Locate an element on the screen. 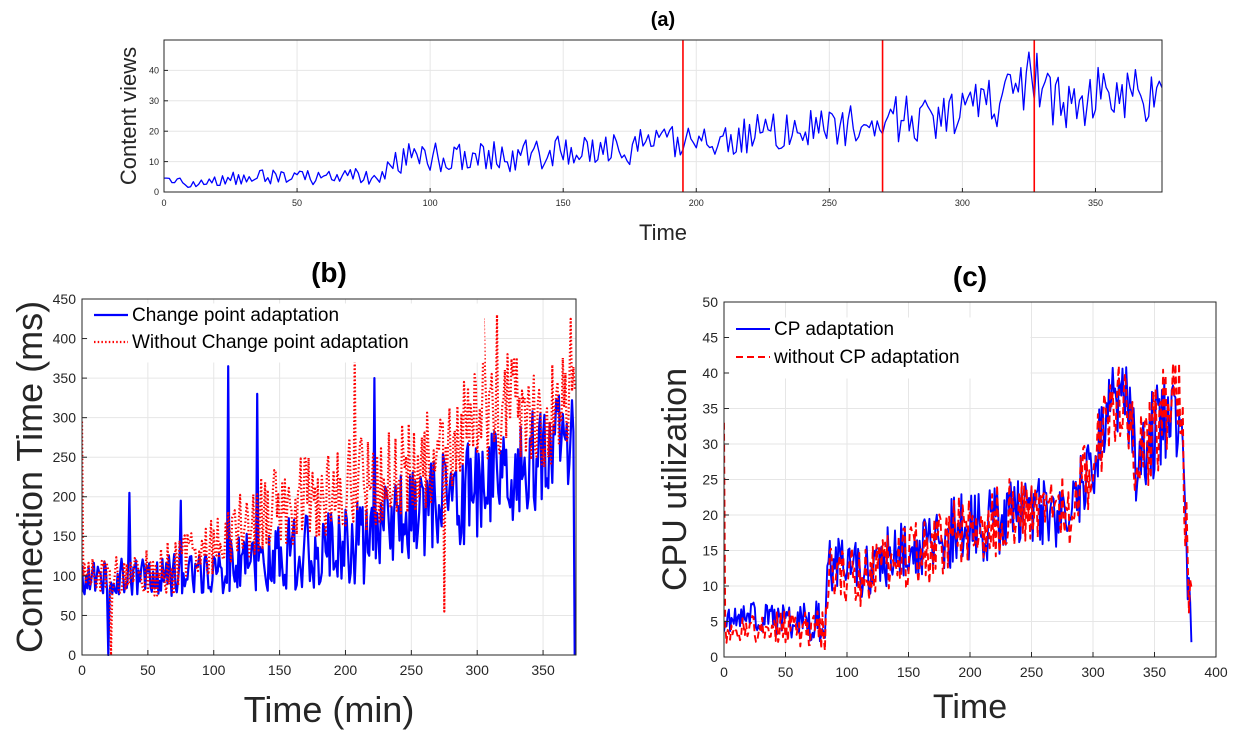 This screenshot has height=731, width=1242. chart-a-x-axis-label: Time is located at coordinates (663, 232).